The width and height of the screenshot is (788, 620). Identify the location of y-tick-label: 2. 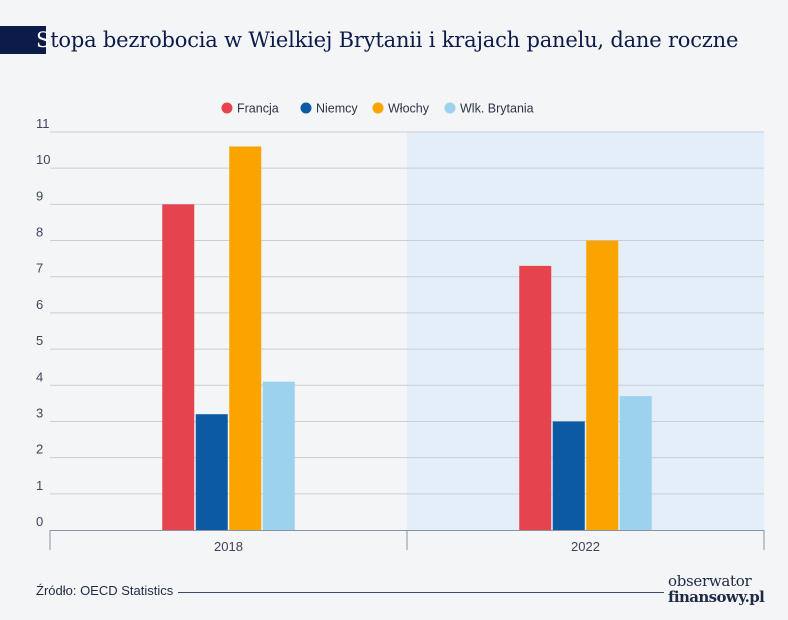
(39, 449).